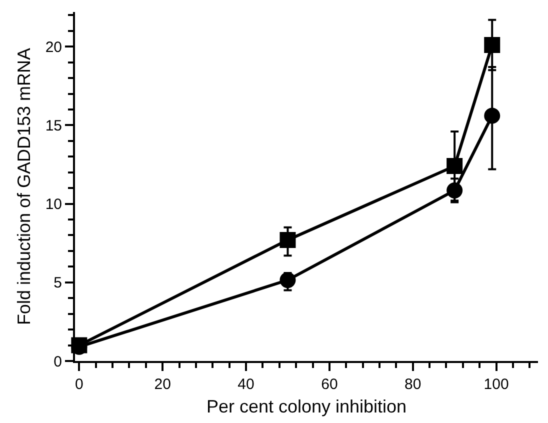 Image resolution: width=548 pixels, height=423 pixels. What do you see at coordinates (246, 384) in the screenshot?
I see `x-tick-label: 40` at bounding box center [246, 384].